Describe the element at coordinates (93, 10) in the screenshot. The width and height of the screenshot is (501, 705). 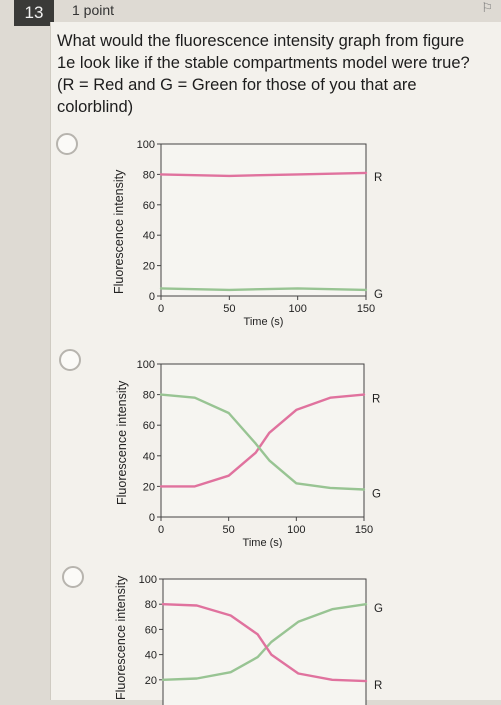
I see `points-label: 1 point` at that location.